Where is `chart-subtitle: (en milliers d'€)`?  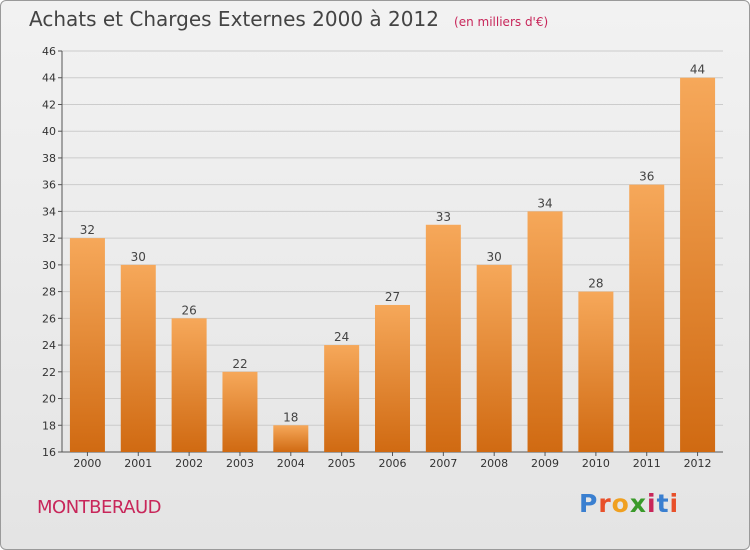
chart-subtitle: (en milliers d'€) is located at coordinates (501, 22).